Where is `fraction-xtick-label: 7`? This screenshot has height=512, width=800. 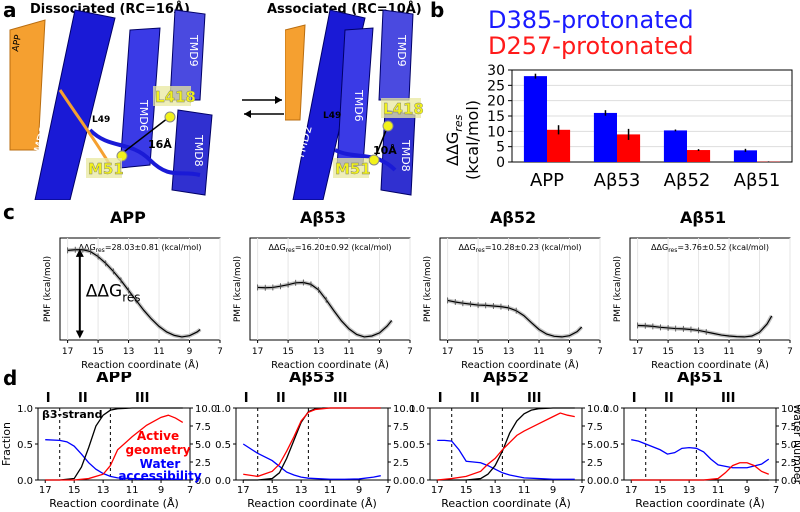 fraction-xtick-label: 7 is located at coordinates (388, 490).